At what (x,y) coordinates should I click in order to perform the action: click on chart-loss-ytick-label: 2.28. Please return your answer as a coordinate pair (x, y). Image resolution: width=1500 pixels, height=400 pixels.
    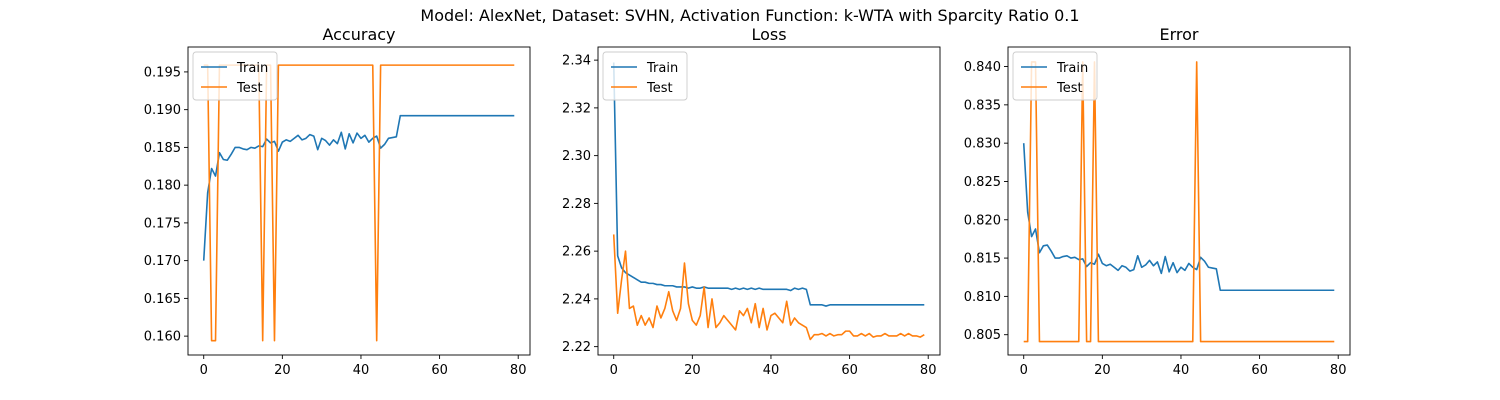
    Looking at the image, I should click on (576, 204).